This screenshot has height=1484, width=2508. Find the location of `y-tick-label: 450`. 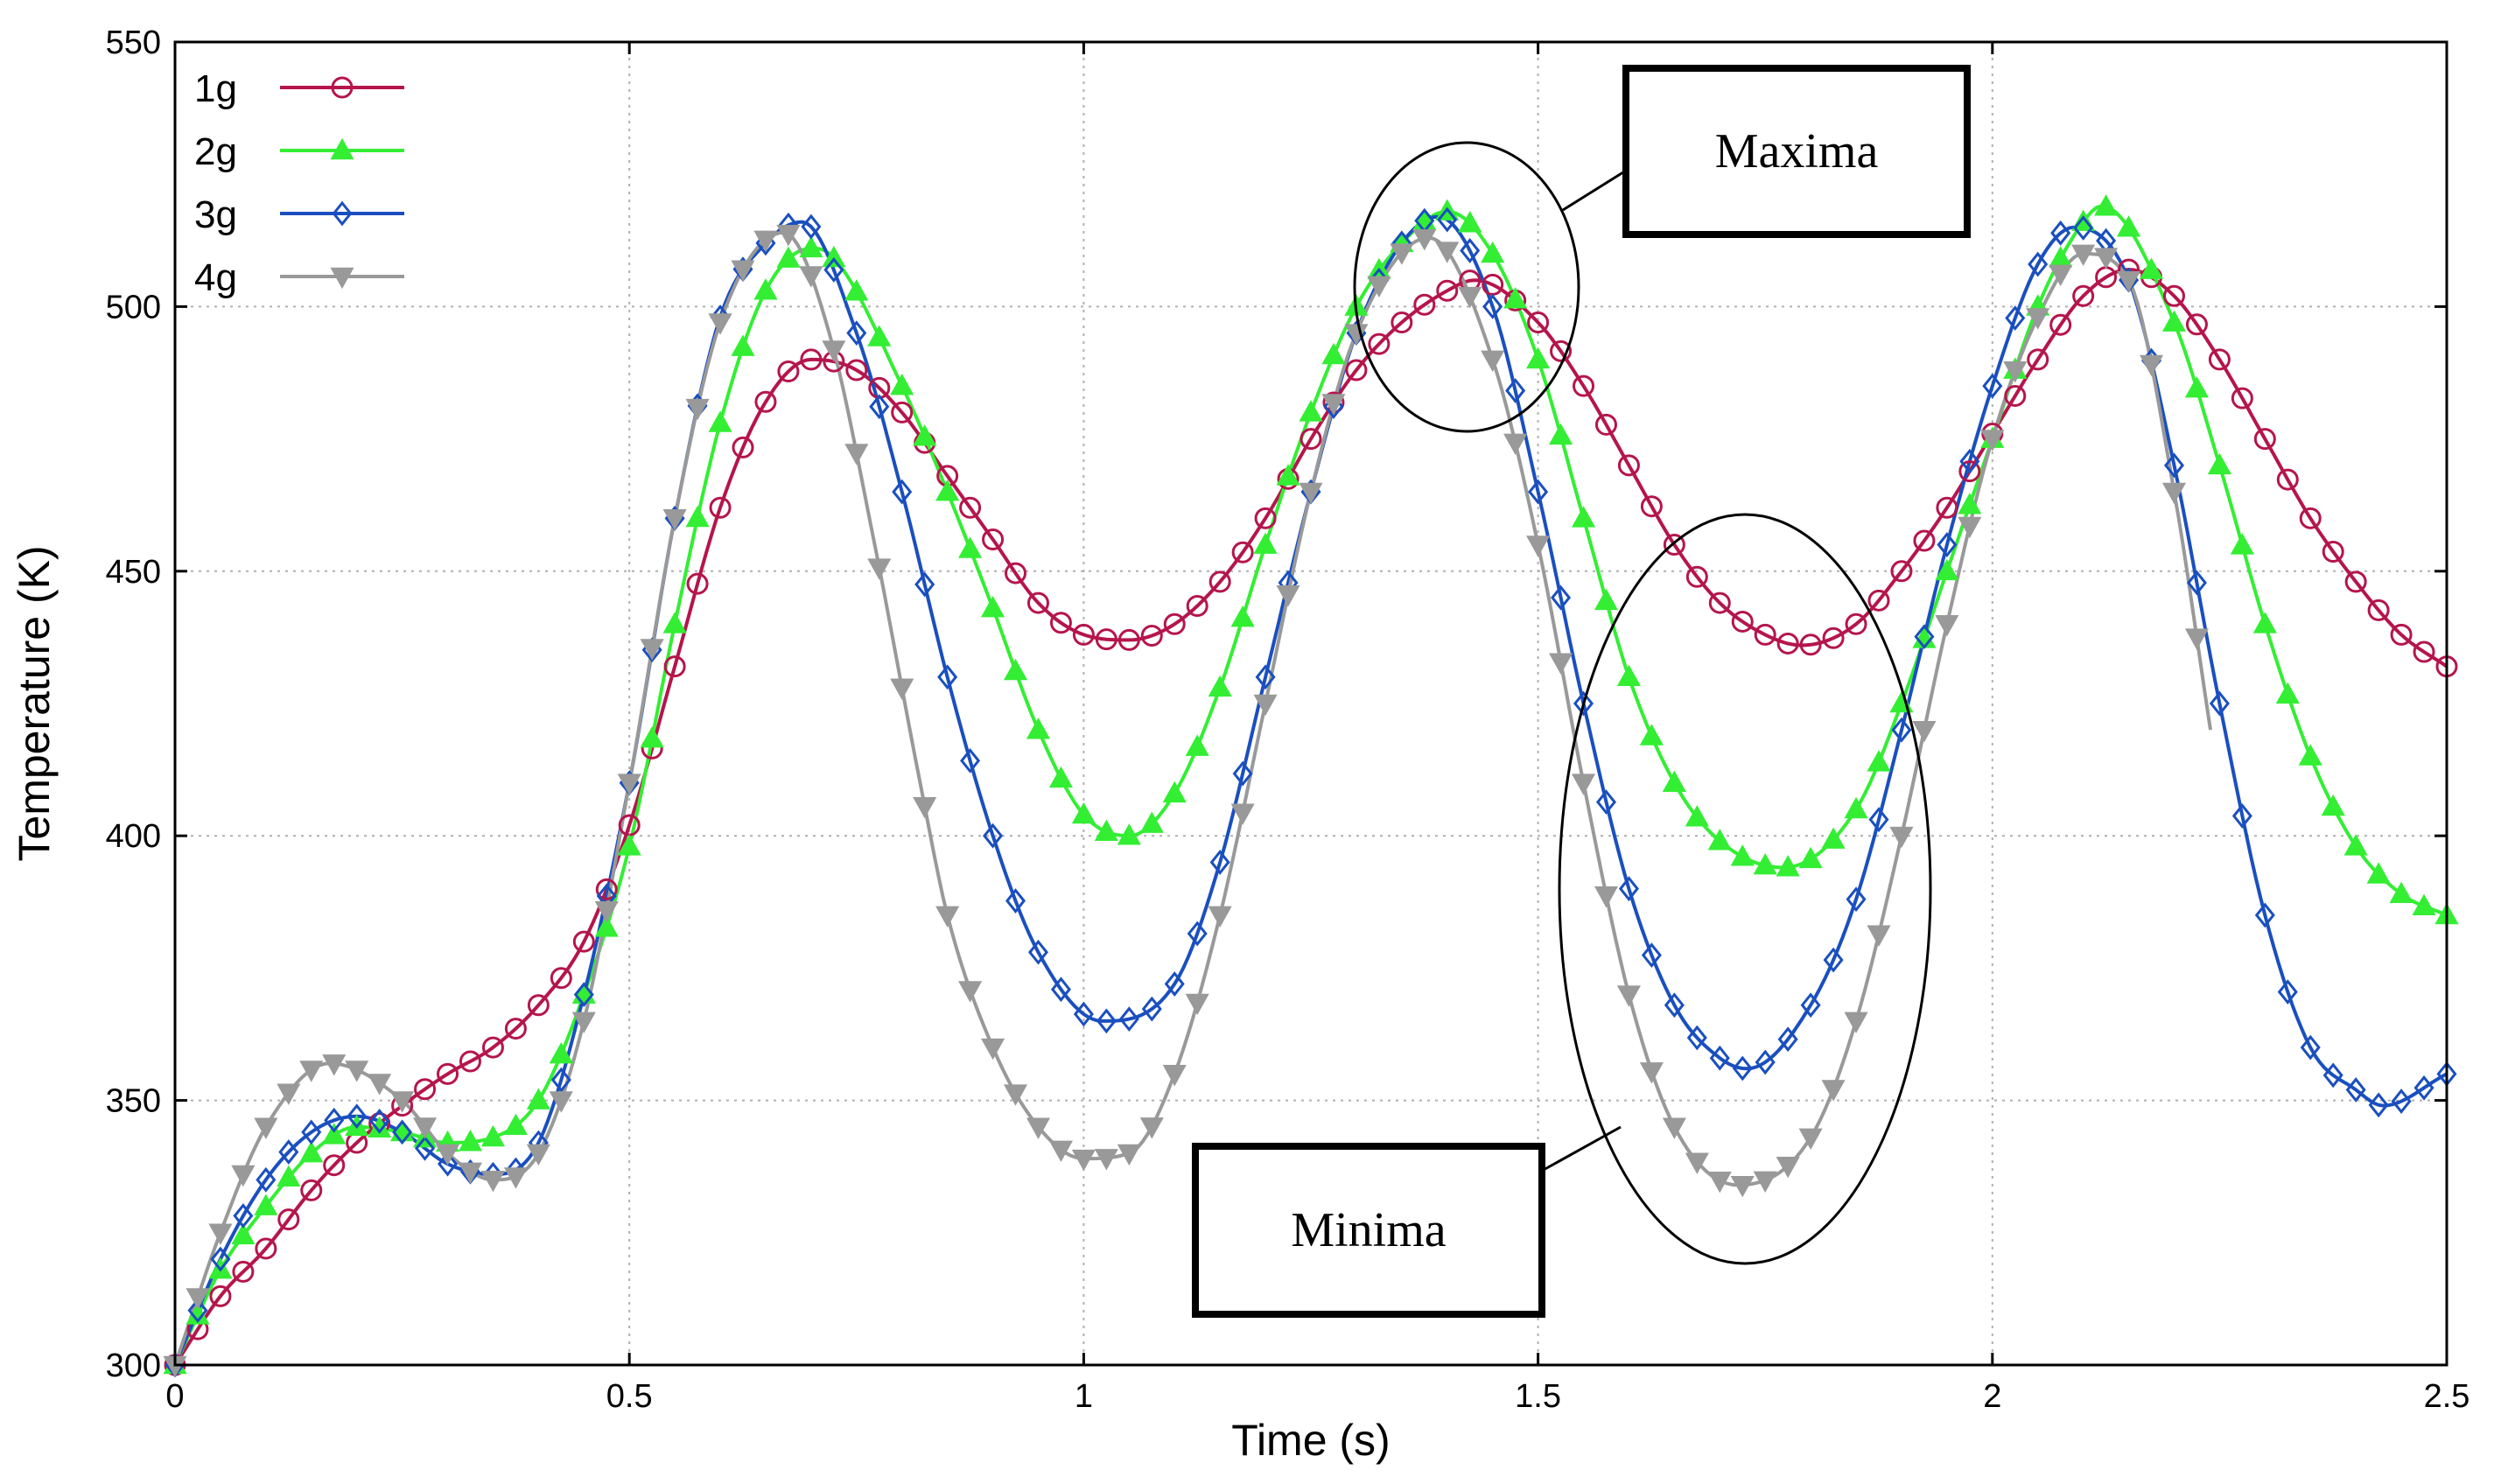

y-tick-label: 450 is located at coordinates (133, 572).